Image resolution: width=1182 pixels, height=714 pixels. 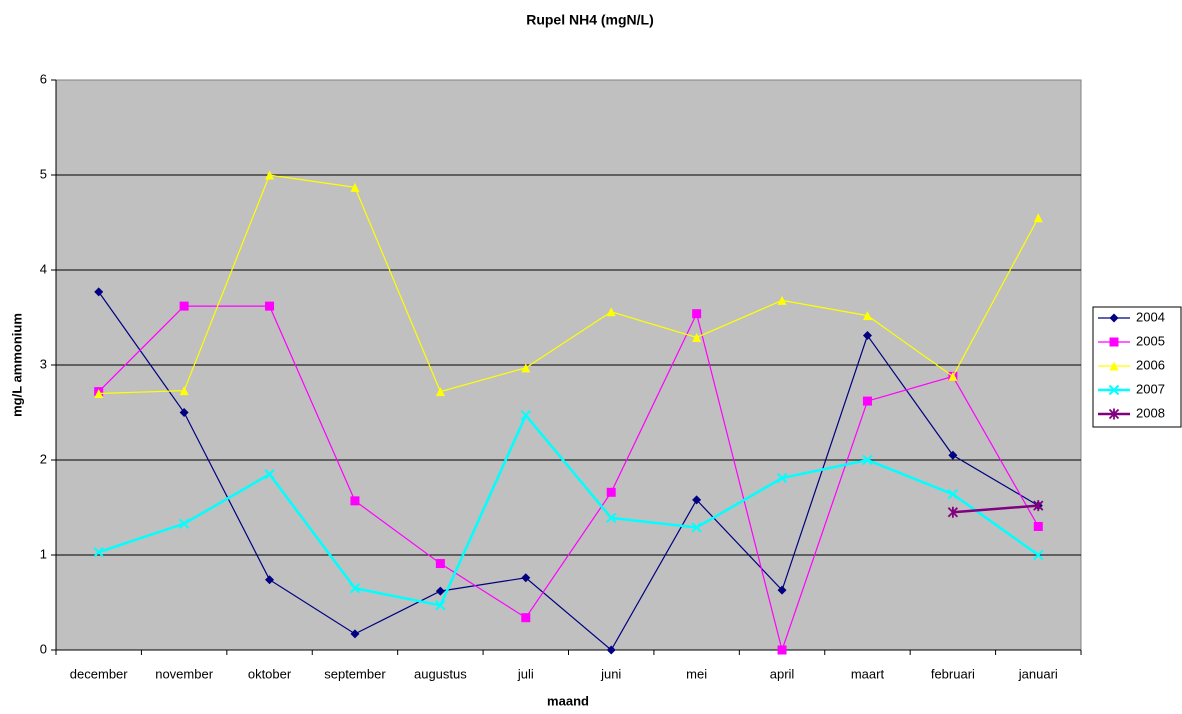 What do you see at coordinates (43, 648) in the screenshot?
I see `y-tick-label: 0` at bounding box center [43, 648].